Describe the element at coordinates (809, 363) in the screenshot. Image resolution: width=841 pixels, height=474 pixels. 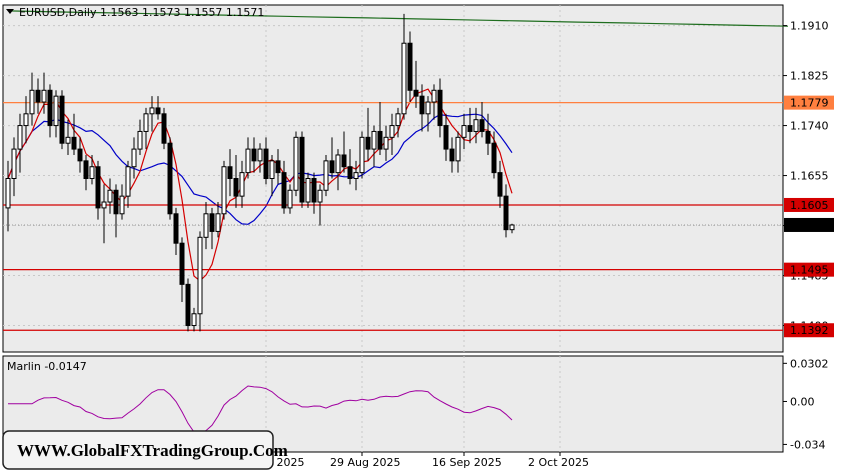
I see `indicator-tick-label: 0.0302` at that location.